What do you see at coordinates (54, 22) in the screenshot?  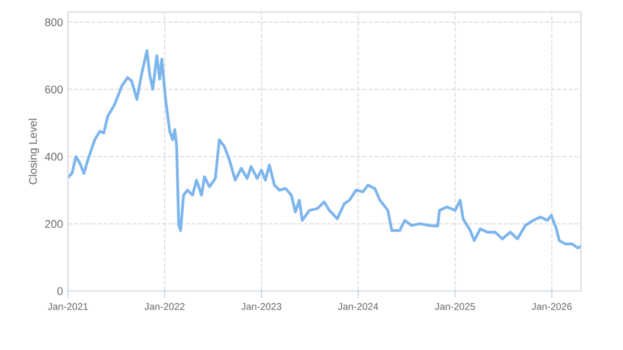 I see `y-tick-label: 800` at bounding box center [54, 22].